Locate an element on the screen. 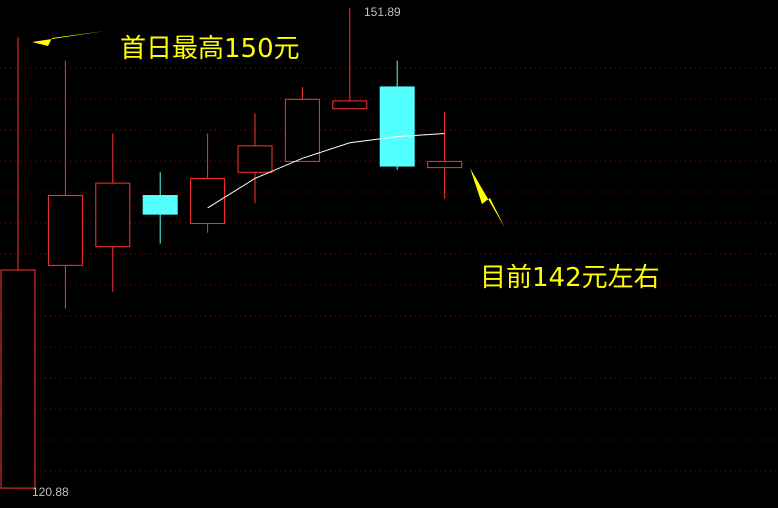 Image resolution: width=778 pixels, height=508 pixels. arrow-first-day is located at coordinates (68, 38).